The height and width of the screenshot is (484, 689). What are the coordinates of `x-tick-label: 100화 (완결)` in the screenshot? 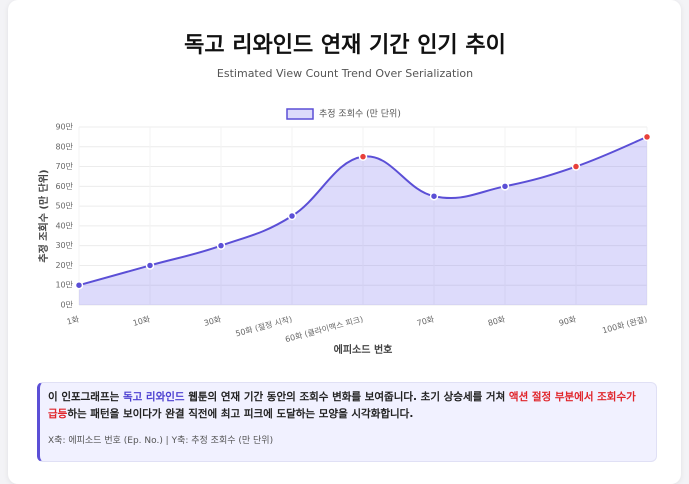 It's located at (624, 325).